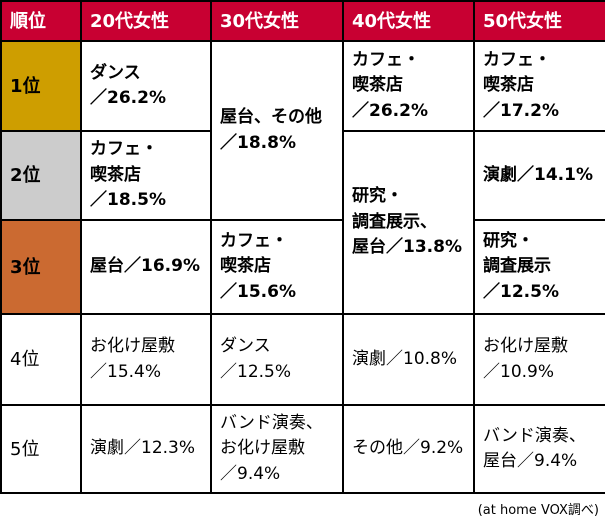 Image resolution: width=605 pixels, height=525 pixels. I want to click on cell-20s-rank2: カフェ・ 喫茶店 ／18.5%, so click(146, 175).